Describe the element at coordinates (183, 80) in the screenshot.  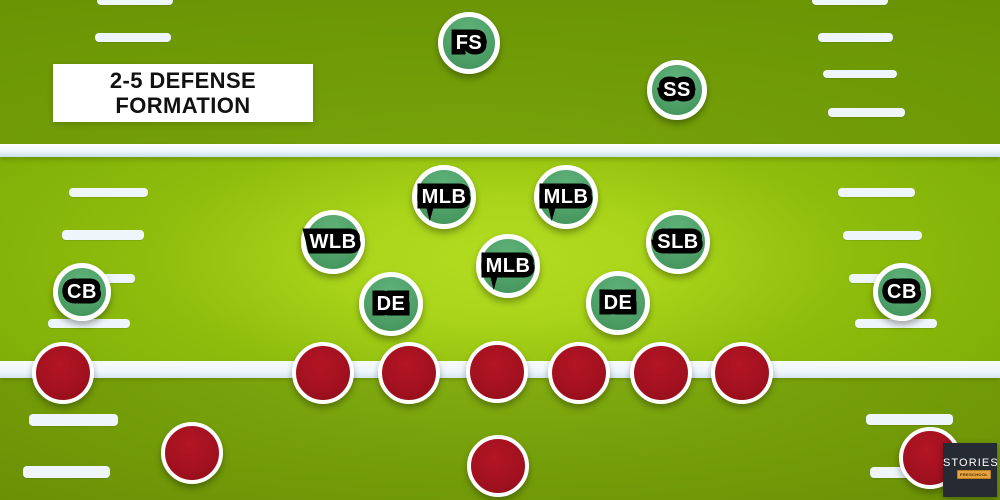
I see `title-line-1: 2-5 DEFENSE` at that location.